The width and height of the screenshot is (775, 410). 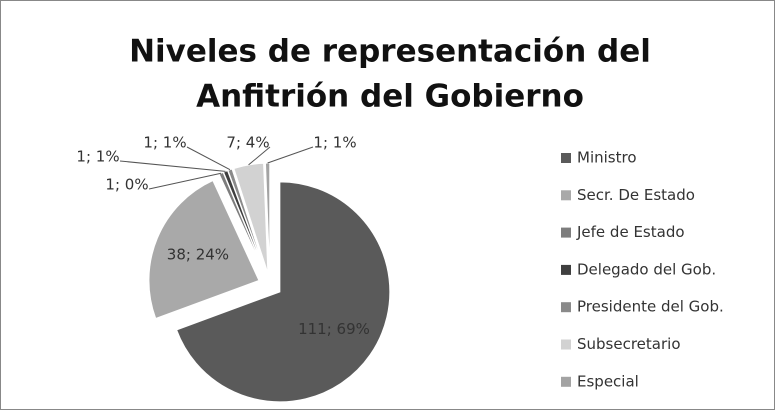 I want to click on legend-label: Delegado del Gob., so click(x=646, y=269).